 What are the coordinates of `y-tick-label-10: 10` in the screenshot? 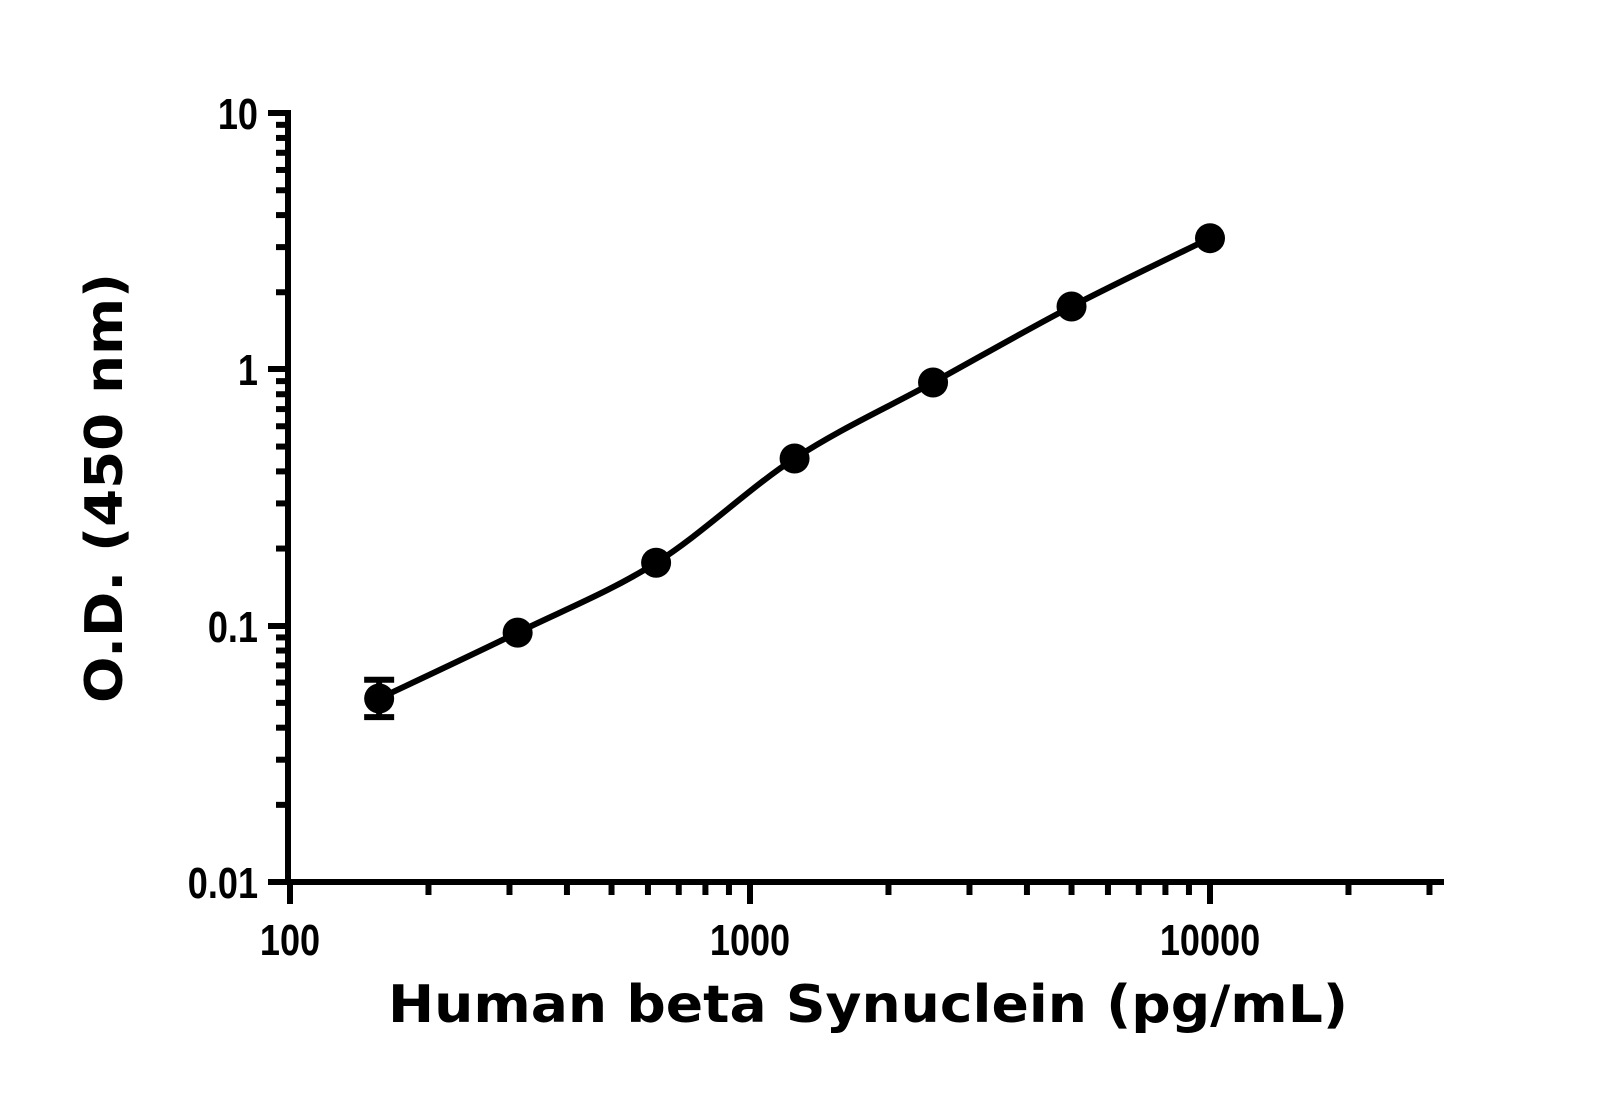 It's located at (238, 114).